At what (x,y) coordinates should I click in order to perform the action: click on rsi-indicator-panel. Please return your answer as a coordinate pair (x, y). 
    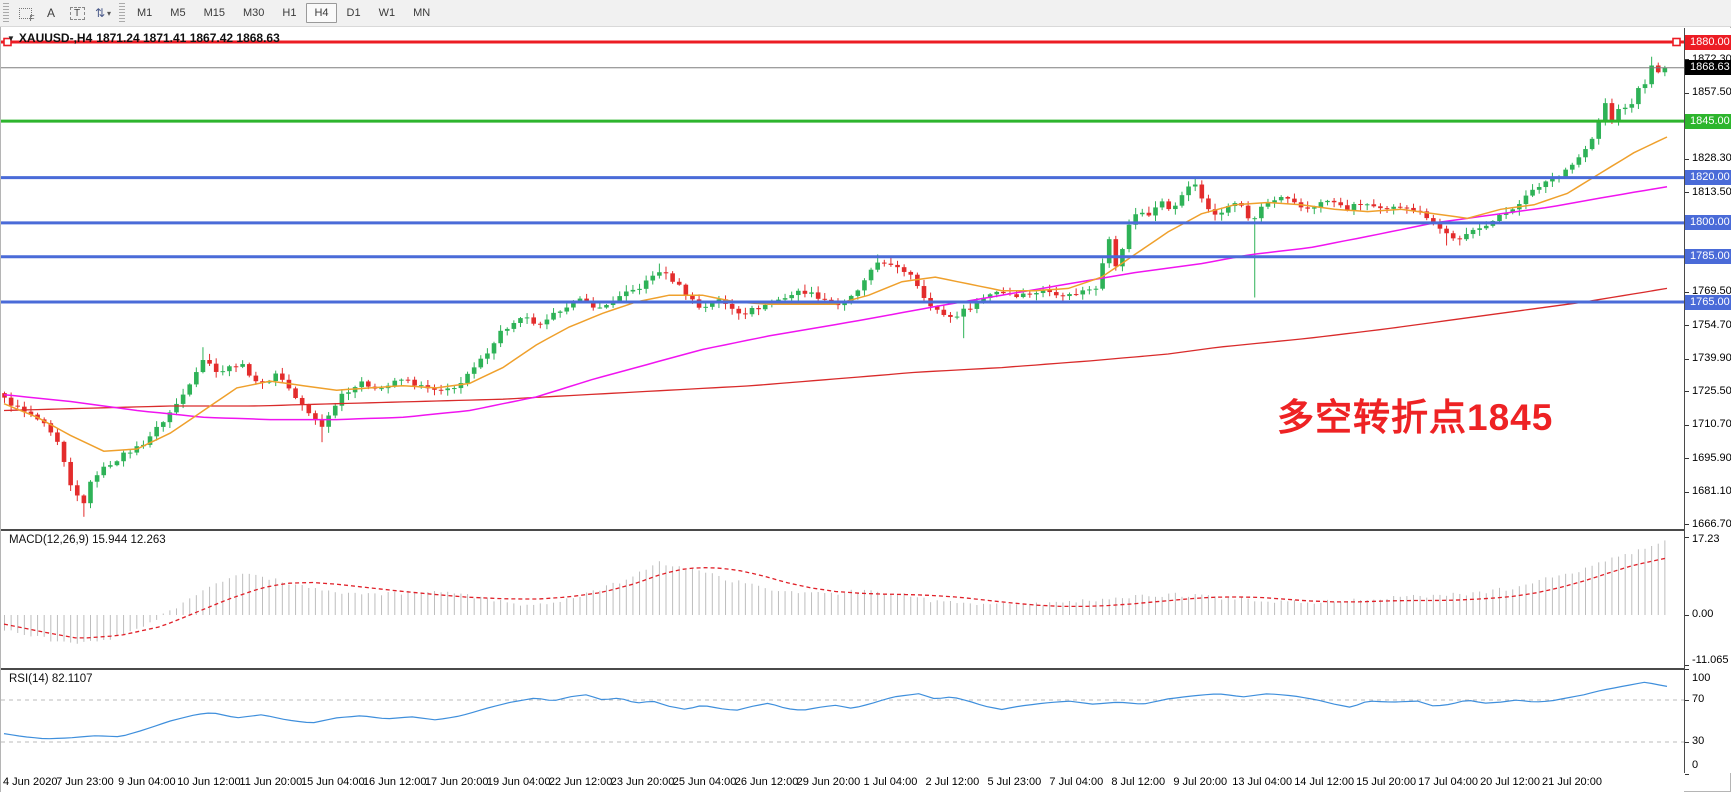
    Looking at the image, I should click on (842, 721).